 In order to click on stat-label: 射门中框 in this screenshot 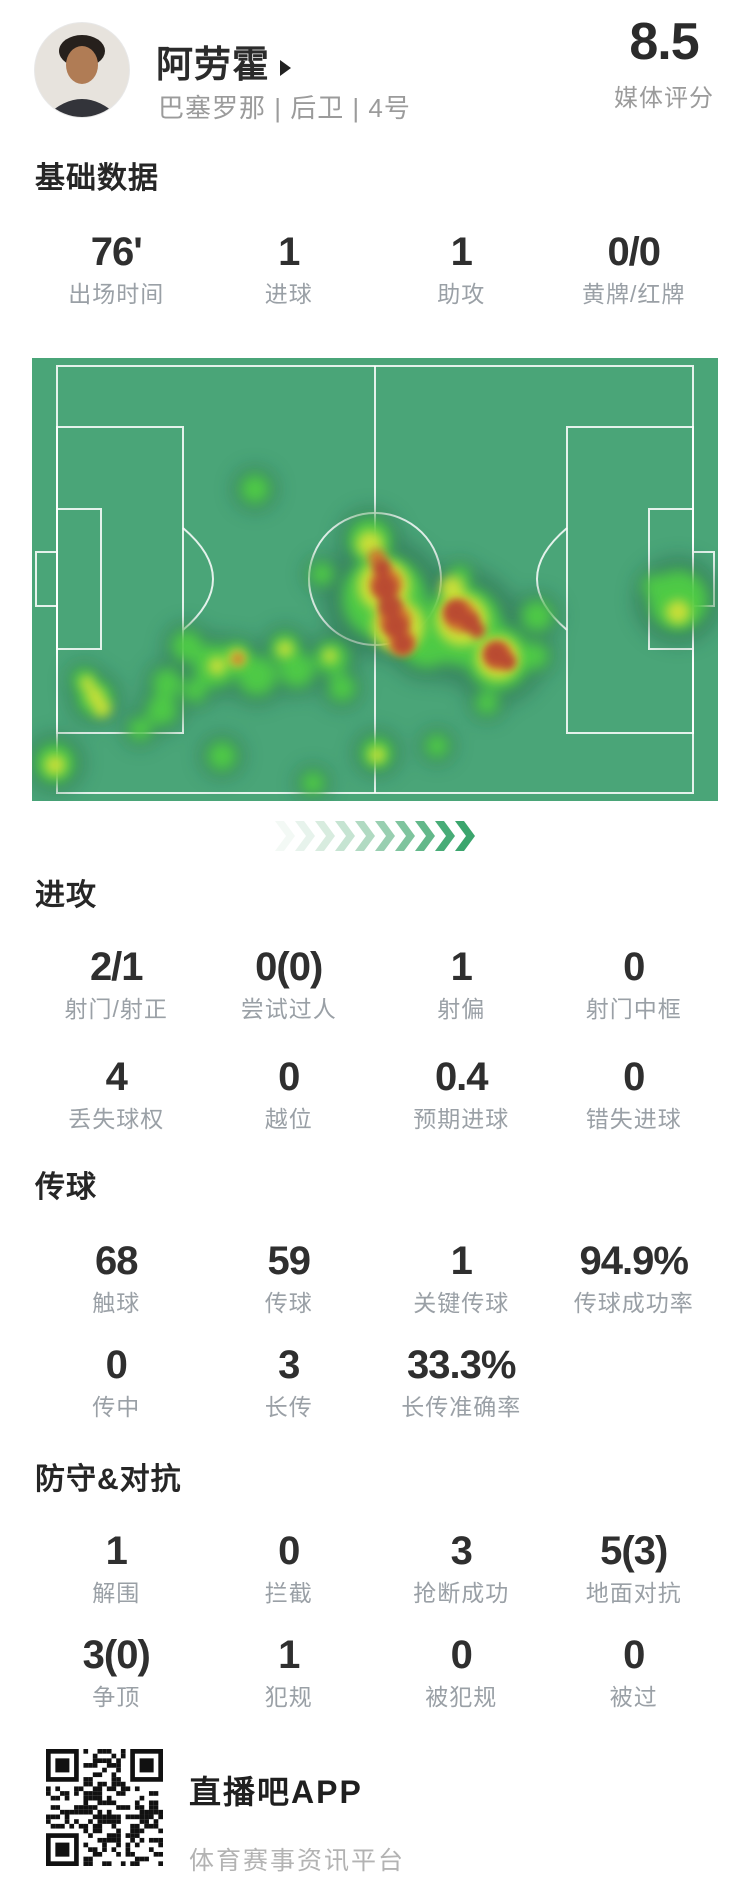, I will do `click(633, 1009)`.